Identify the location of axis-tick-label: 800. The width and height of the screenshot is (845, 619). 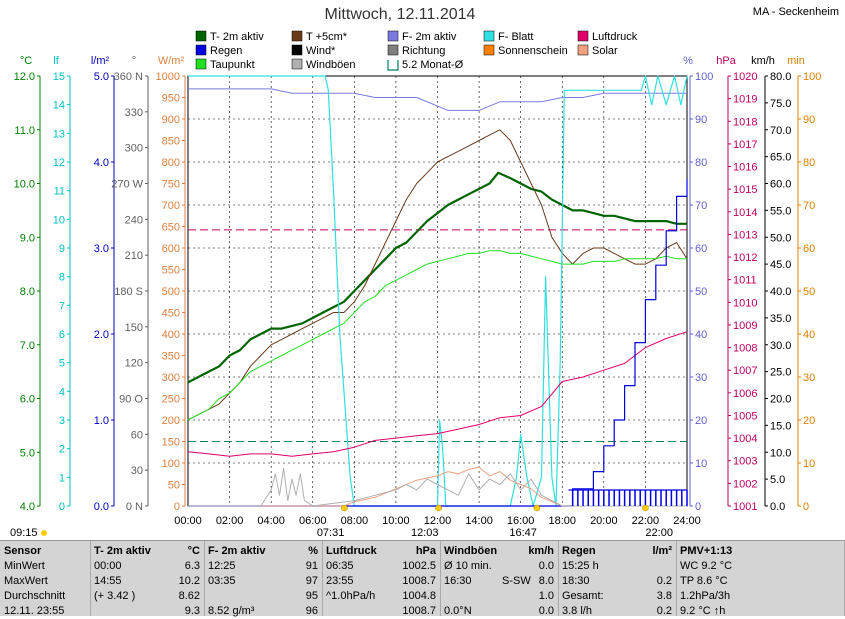
(171, 163).